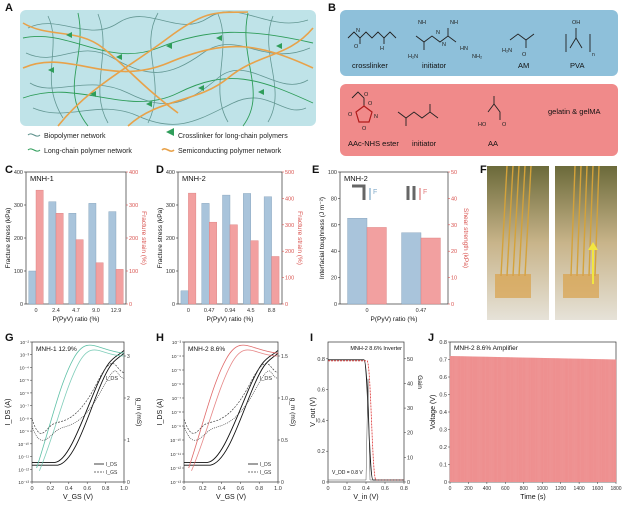 This screenshot has height=517, width=622. Describe the element at coordinates (376, 349) in the screenshot. I see `chart-title: MNH-2 8.6% Inverter` at that location.